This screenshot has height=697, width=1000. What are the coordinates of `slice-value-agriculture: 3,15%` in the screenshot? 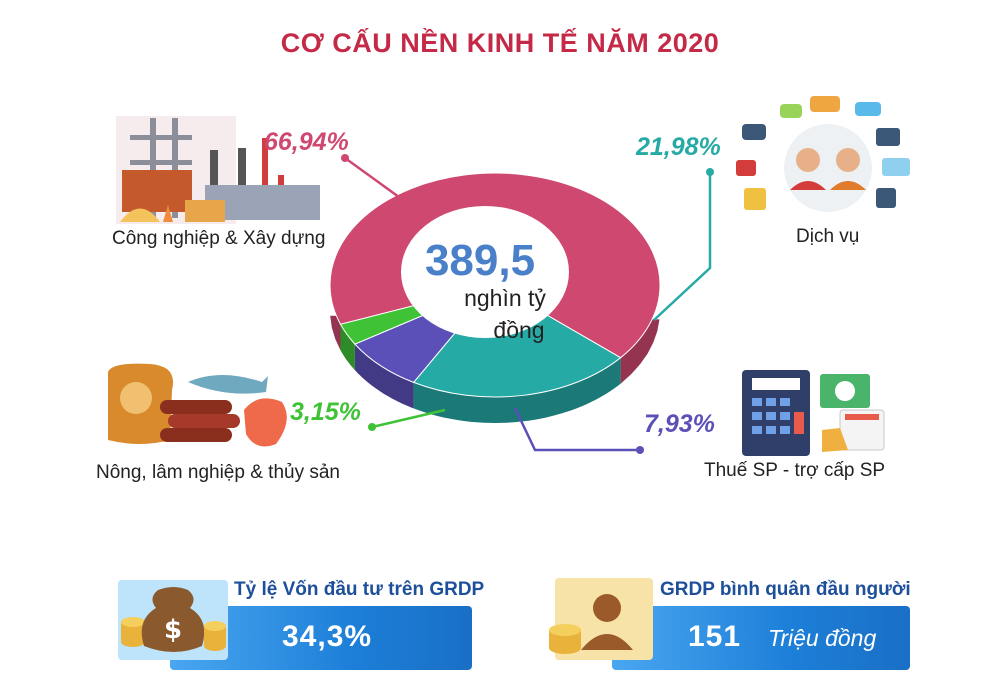 It's located at (325, 412).